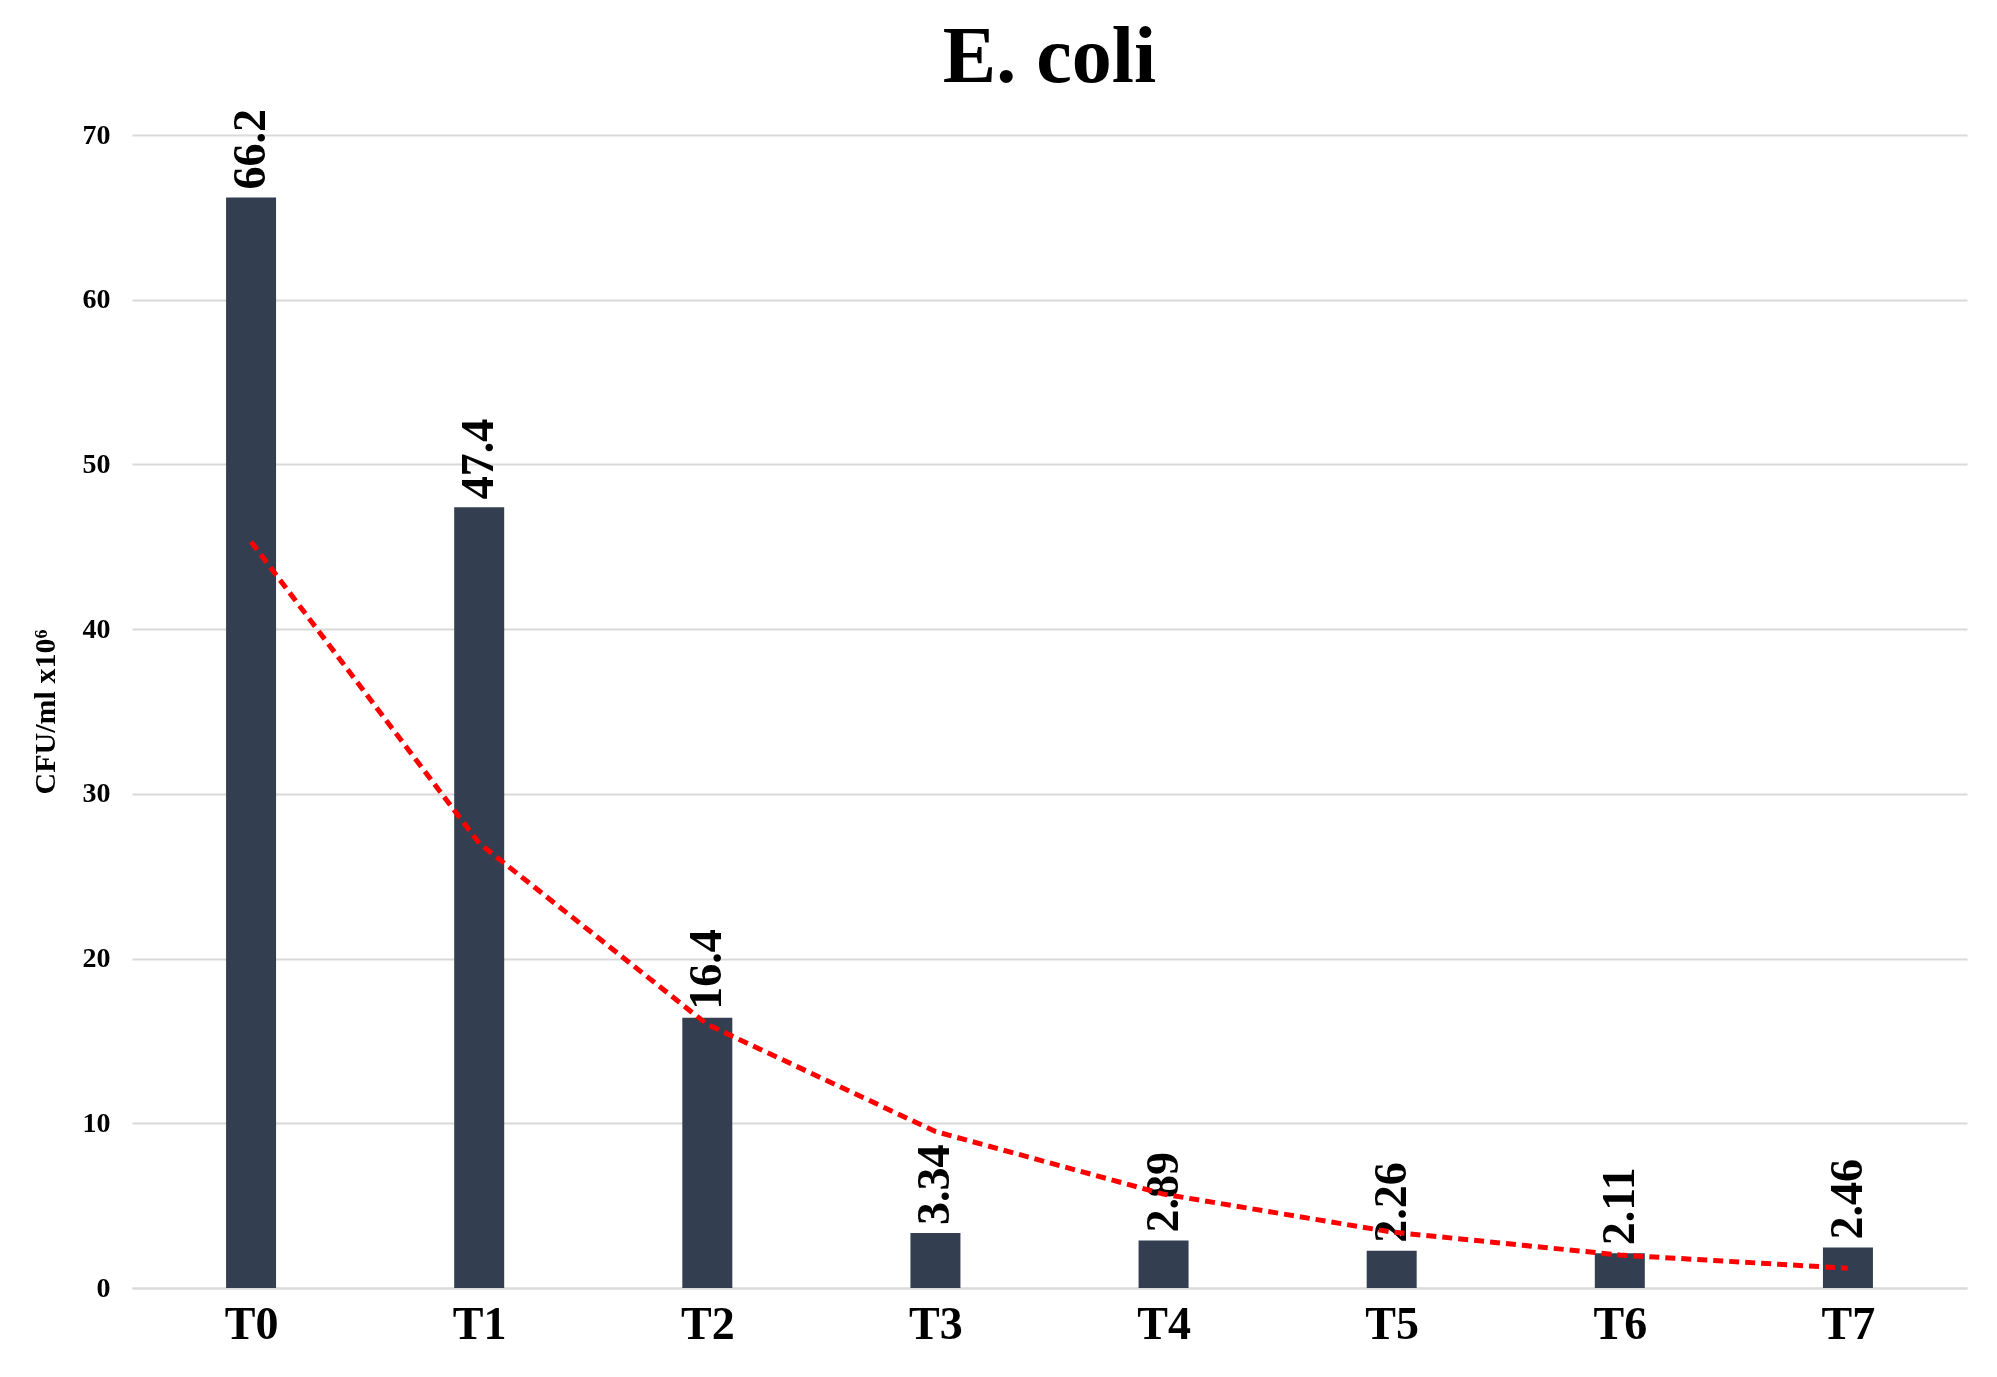 The width and height of the screenshot is (1997, 1377). Describe the element at coordinates (96, 628) in the screenshot. I see `y-tick-label: 40` at that location.